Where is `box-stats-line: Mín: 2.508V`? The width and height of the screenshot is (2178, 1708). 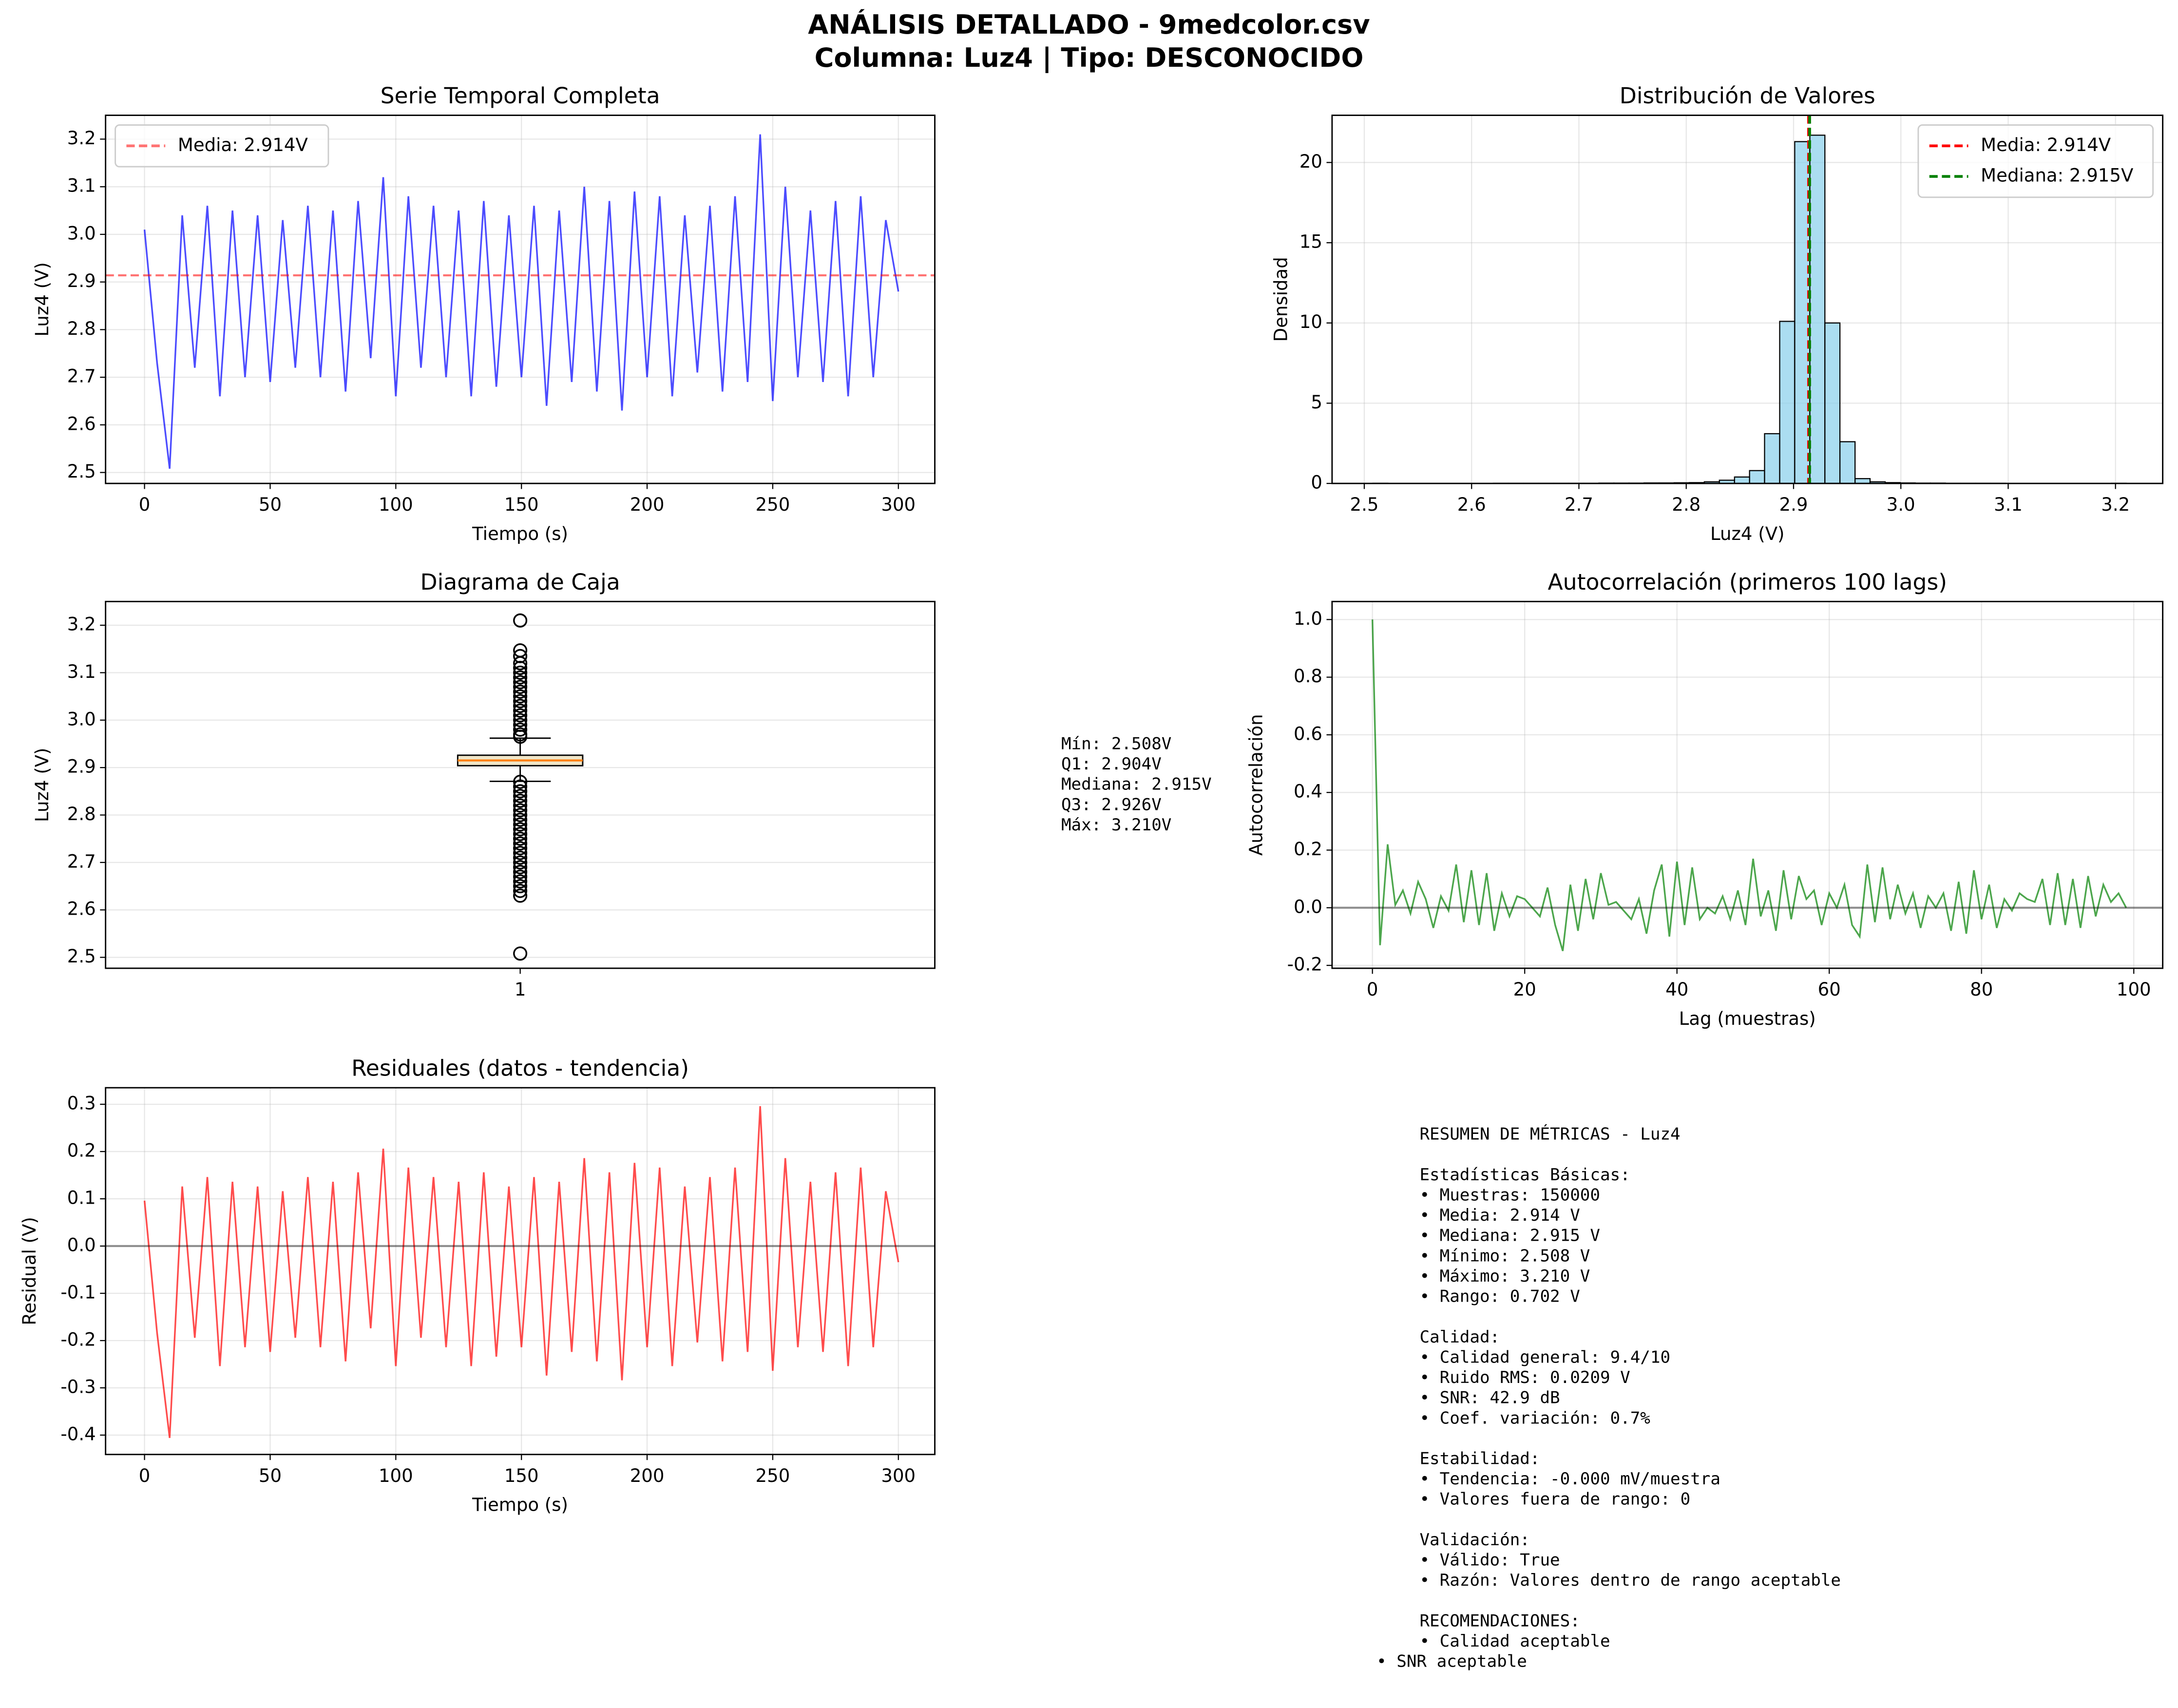 box-stats-line: Mín: 2.508V is located at coordinates (1116, 744).